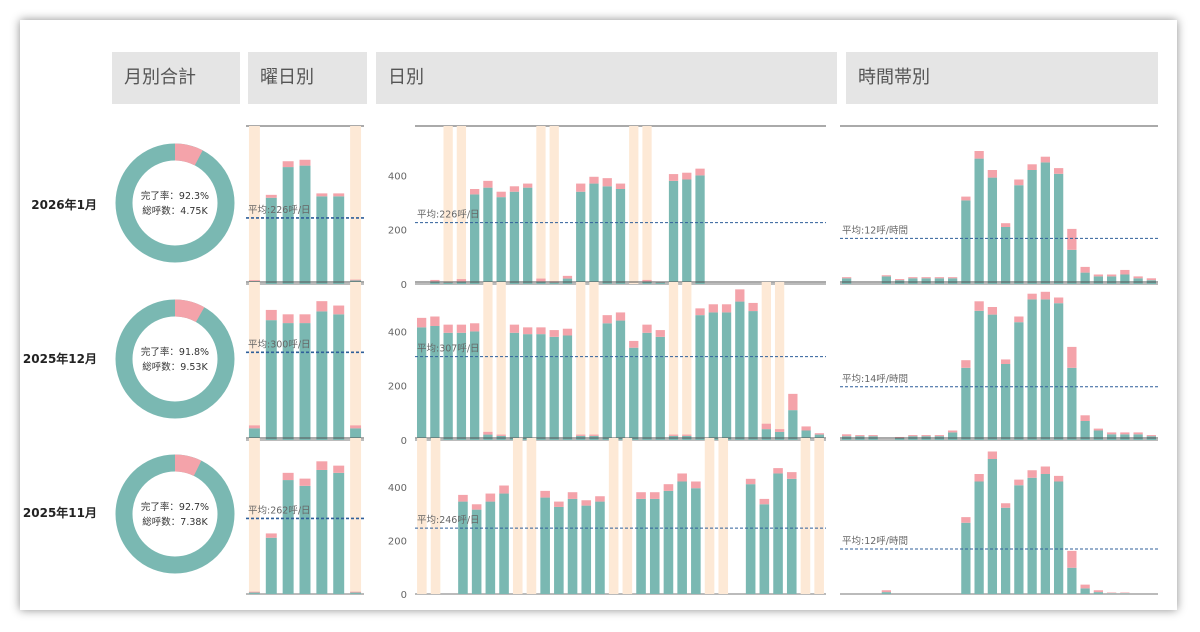 The width and height of the screenshot is (1200, 632). I want to click on donut-rate-label: 完了率：92.7%, so click(175, 507).